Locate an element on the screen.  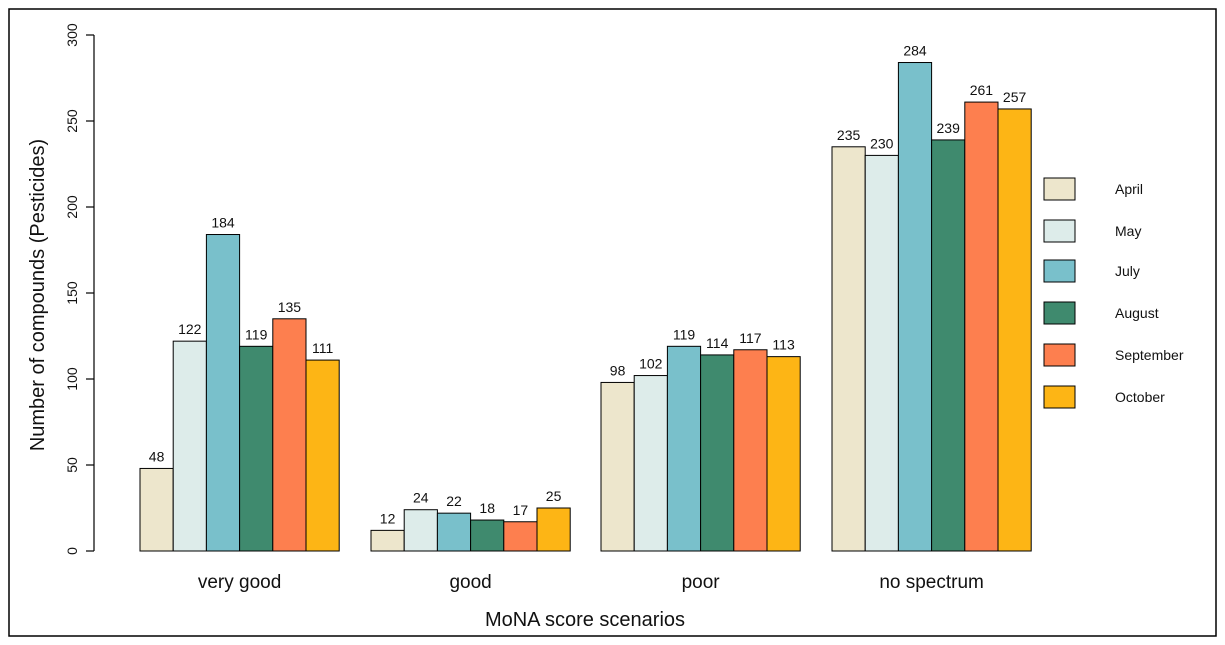
legend-label: October is located at coordinates (1140, 397).